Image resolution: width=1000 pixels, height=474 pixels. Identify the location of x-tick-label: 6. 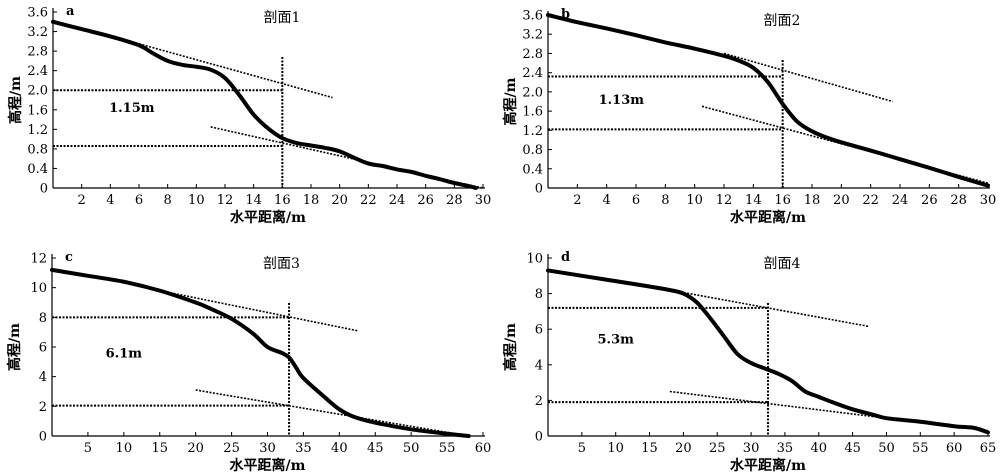
(139, 200).